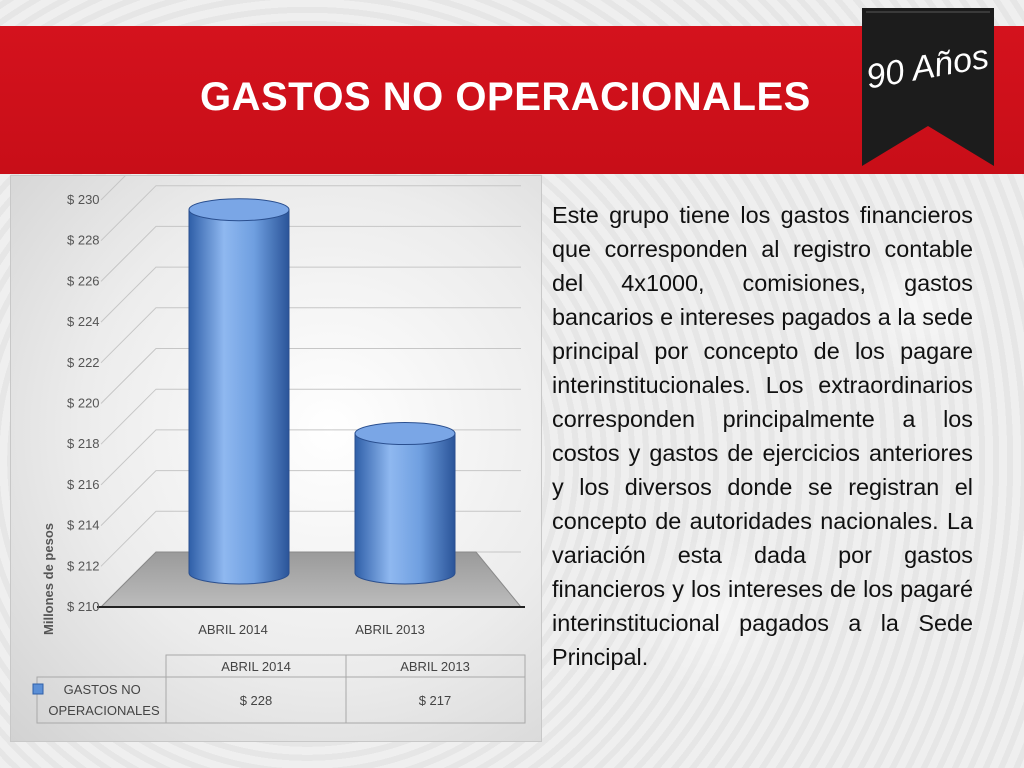 This screenshot has height=768, width=1024. Describe the element at coordinates (102, 689) in the screenshot. I see `series-label-line1: GASTOS NO` at that location.